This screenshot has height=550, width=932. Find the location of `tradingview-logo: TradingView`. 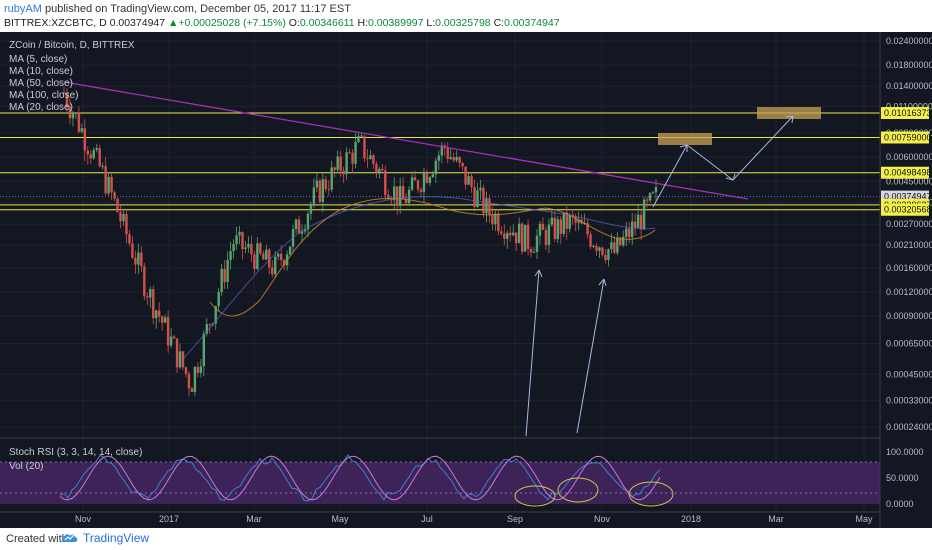

tradingview-logo: TradingView is located at coordinates (104, 538).